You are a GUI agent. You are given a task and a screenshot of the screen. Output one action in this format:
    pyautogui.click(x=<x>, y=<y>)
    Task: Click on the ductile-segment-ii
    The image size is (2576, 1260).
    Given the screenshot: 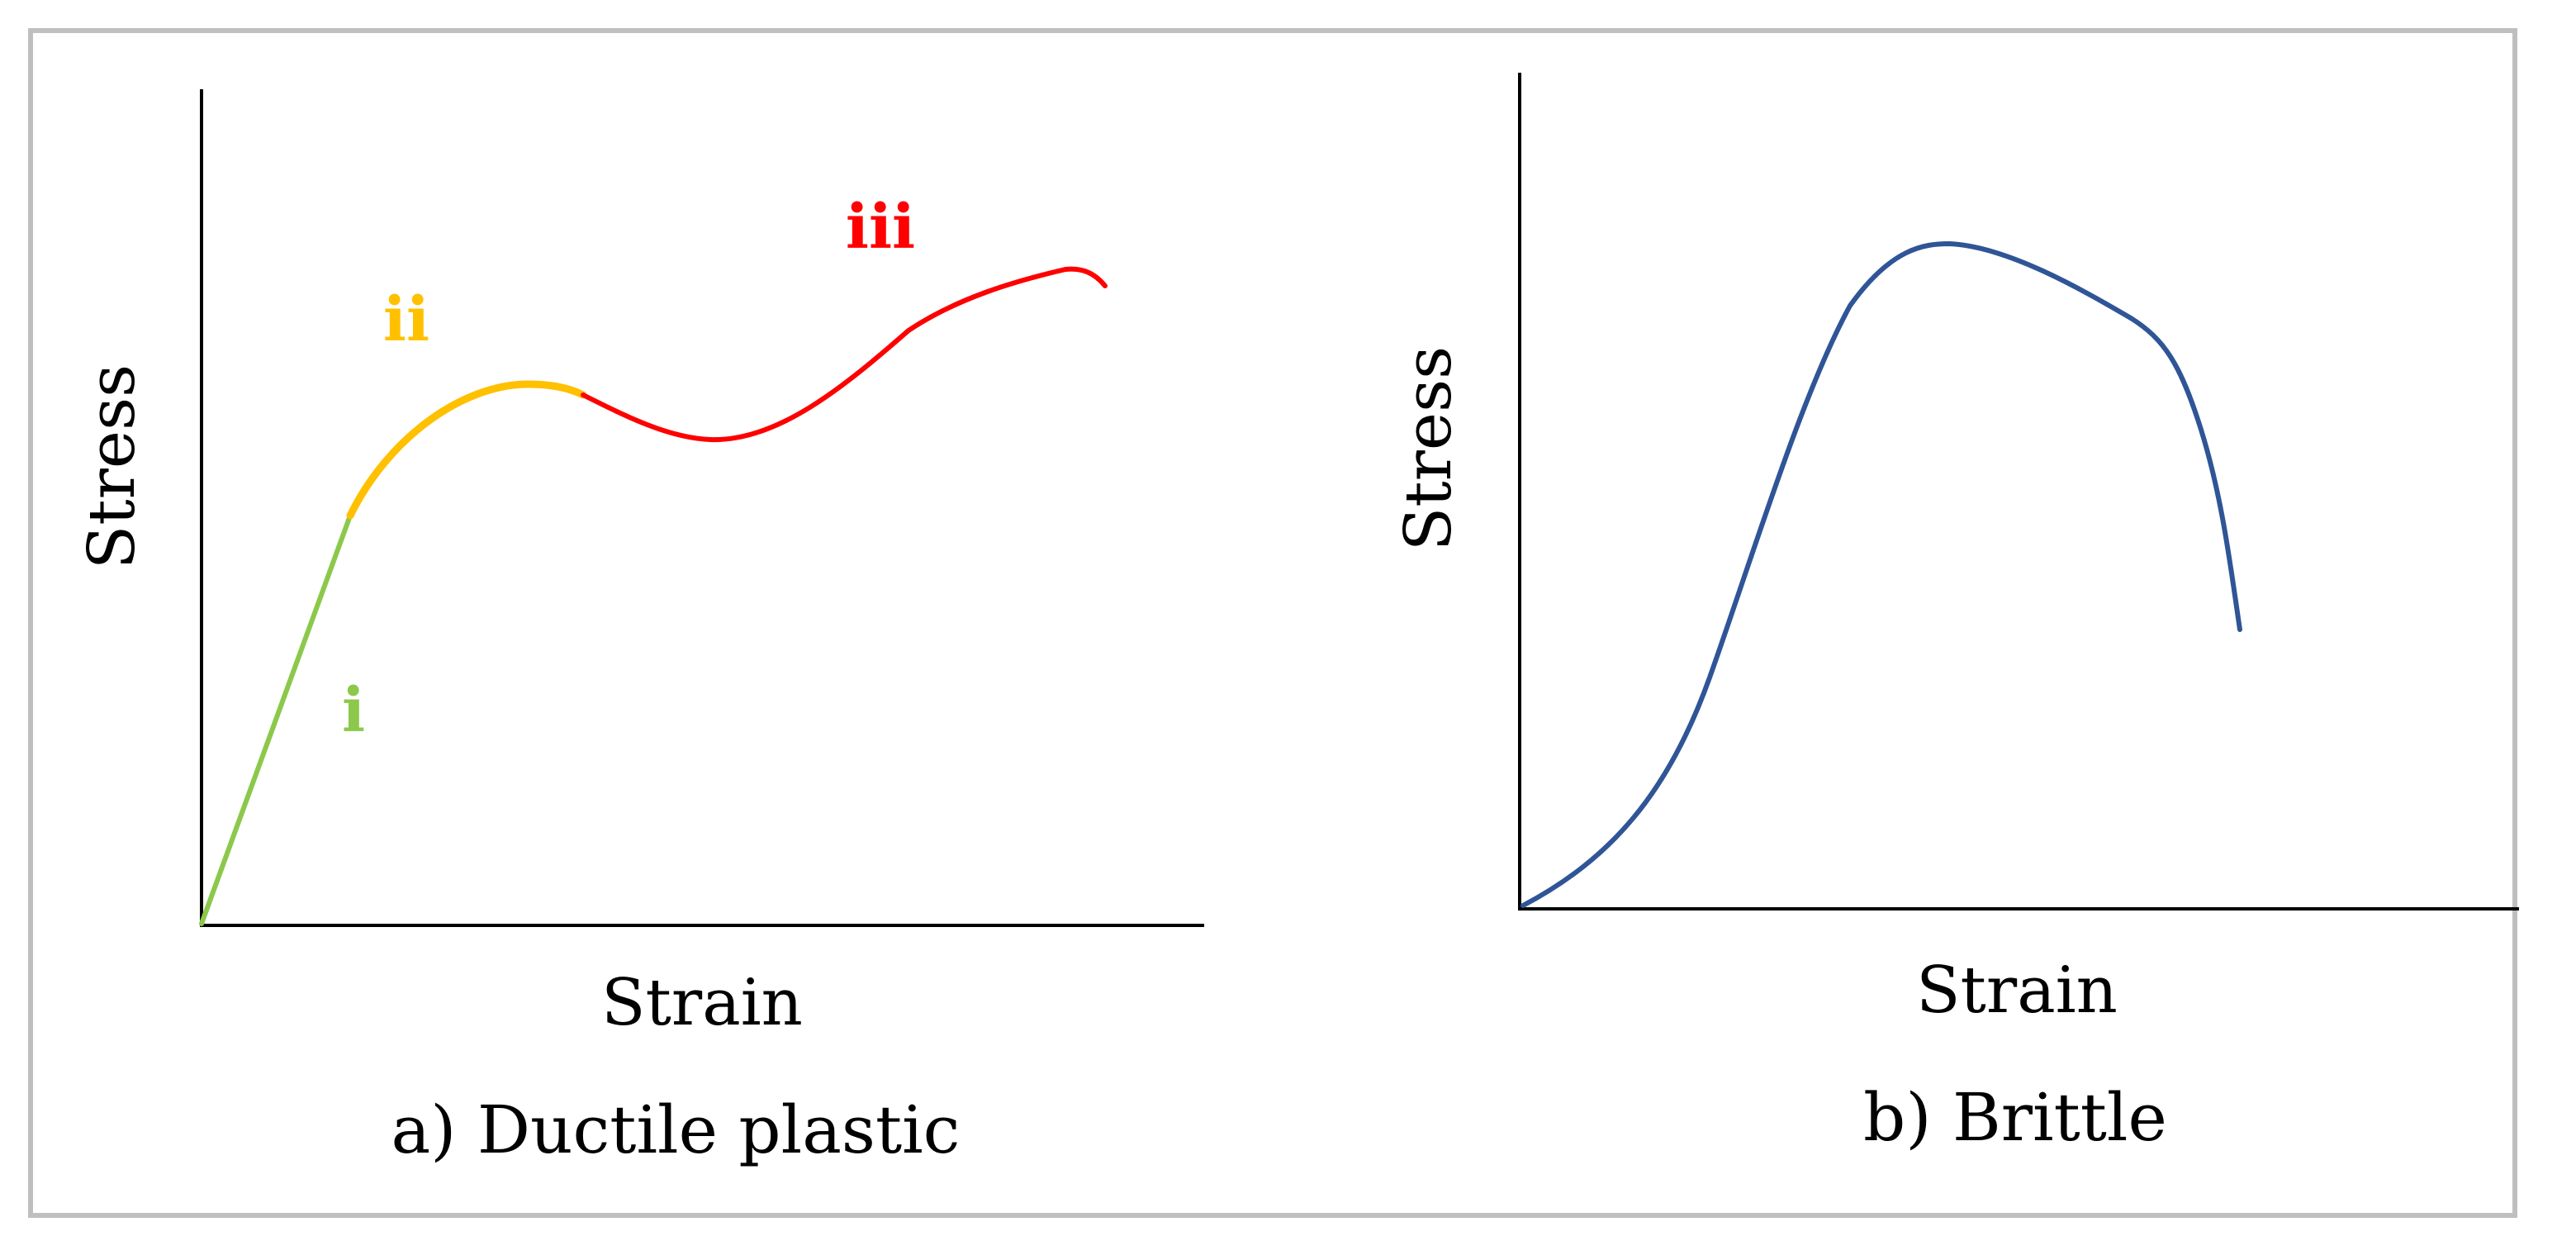 What is the action you would take?
    pyautogui.click(x=467, y=450)
    